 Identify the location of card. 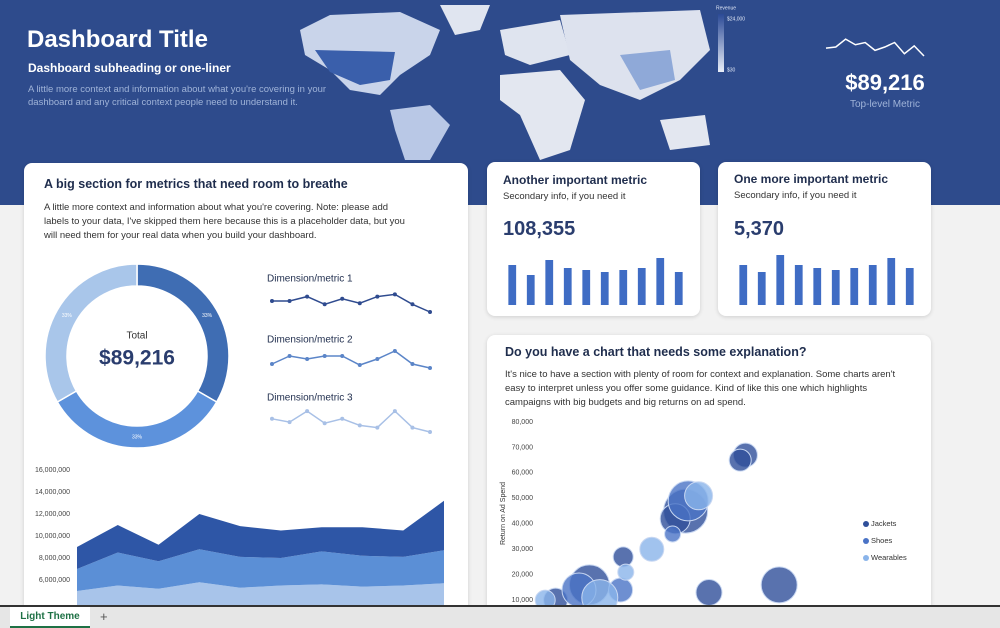
(824, 239).